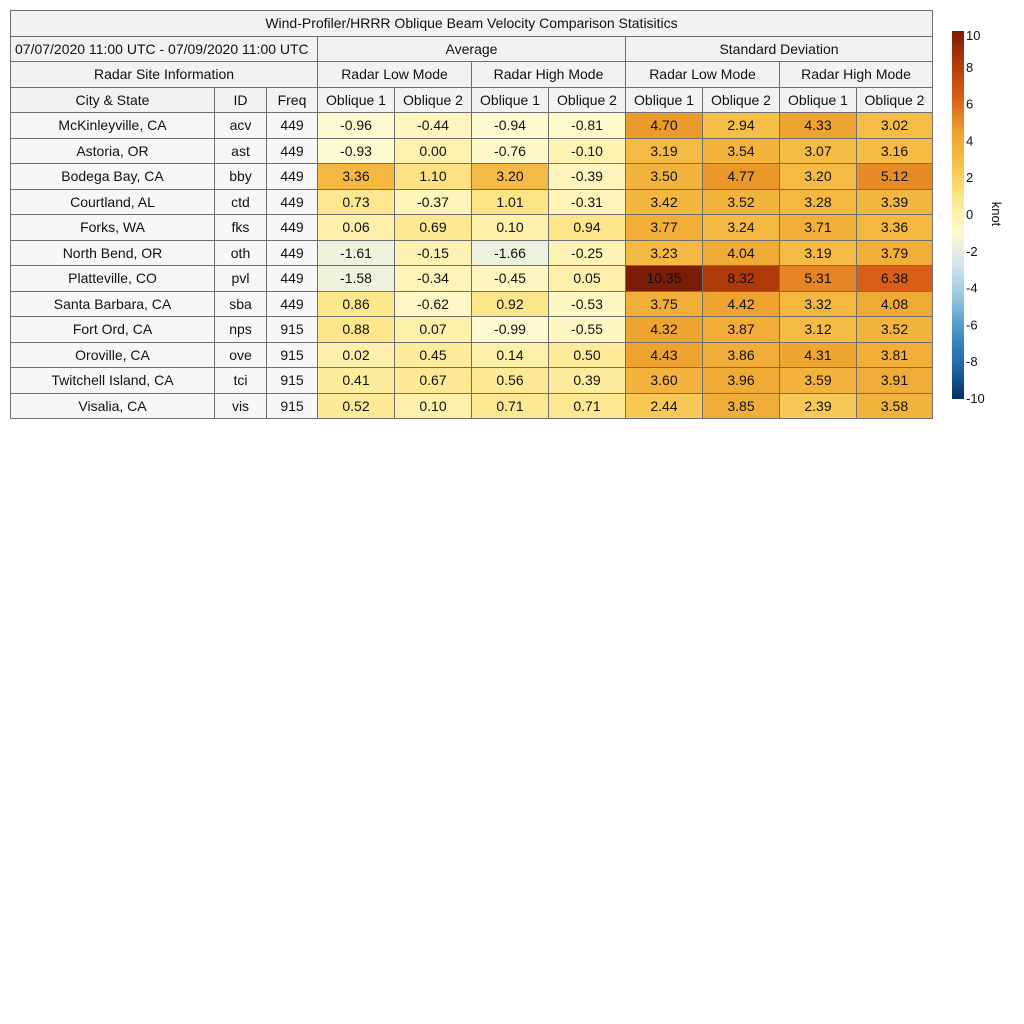 The width and height of the screenshot is (1024, 1024). Describe the element at coordinates (433, 329) in the screenshot. I see `value-cell: 0.07` at that location.